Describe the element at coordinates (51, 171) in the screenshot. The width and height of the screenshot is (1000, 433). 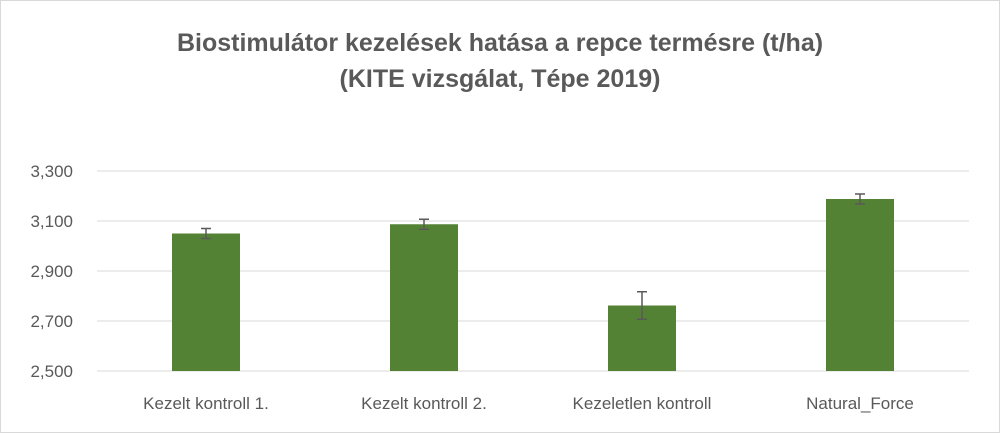
I see `y-tick-label: 3,300` at that location.